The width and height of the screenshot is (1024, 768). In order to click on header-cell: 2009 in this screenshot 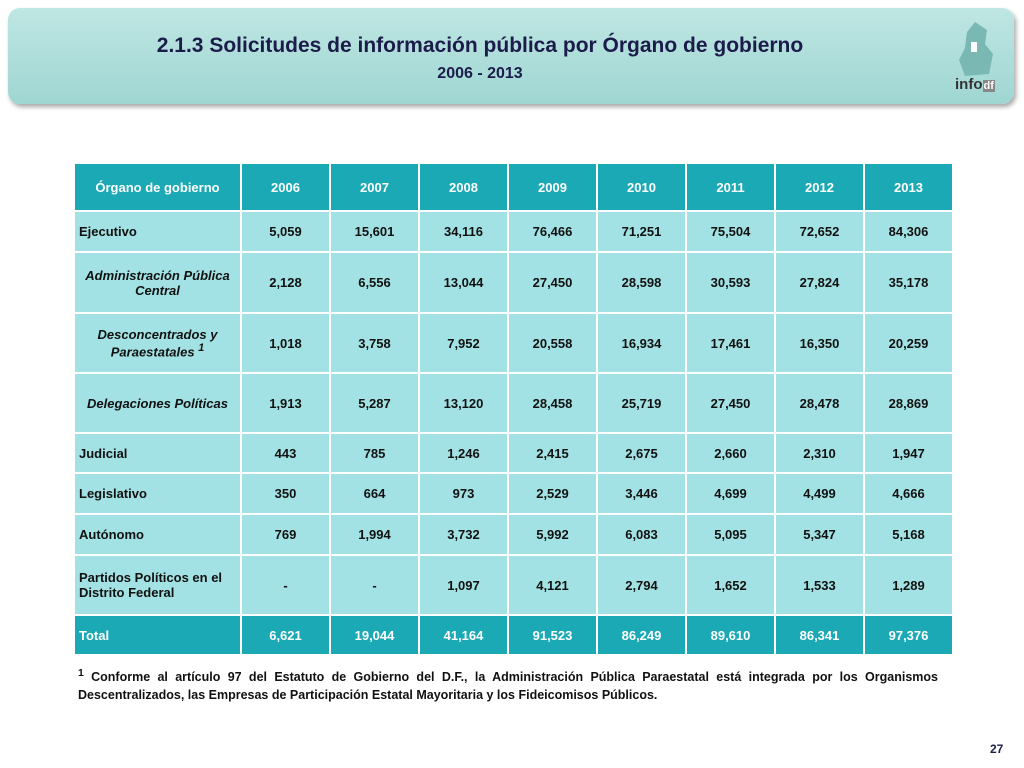, I will do `click(552, 187)`.